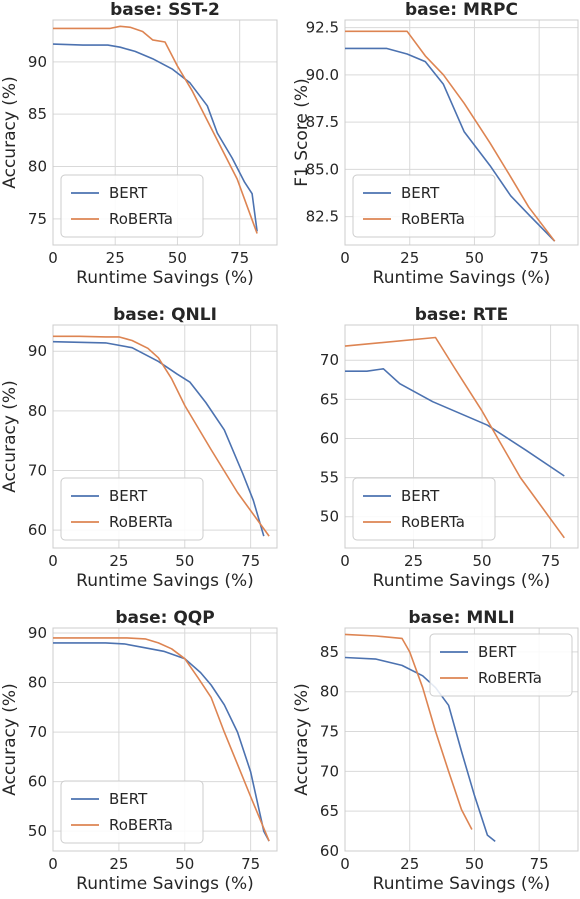 This screenshot has width=580, height=899. What do you see at coordinates (322, 169) in the screenshot?
I see `y-tick-label: 85.0` at bounding box center [322, 169].